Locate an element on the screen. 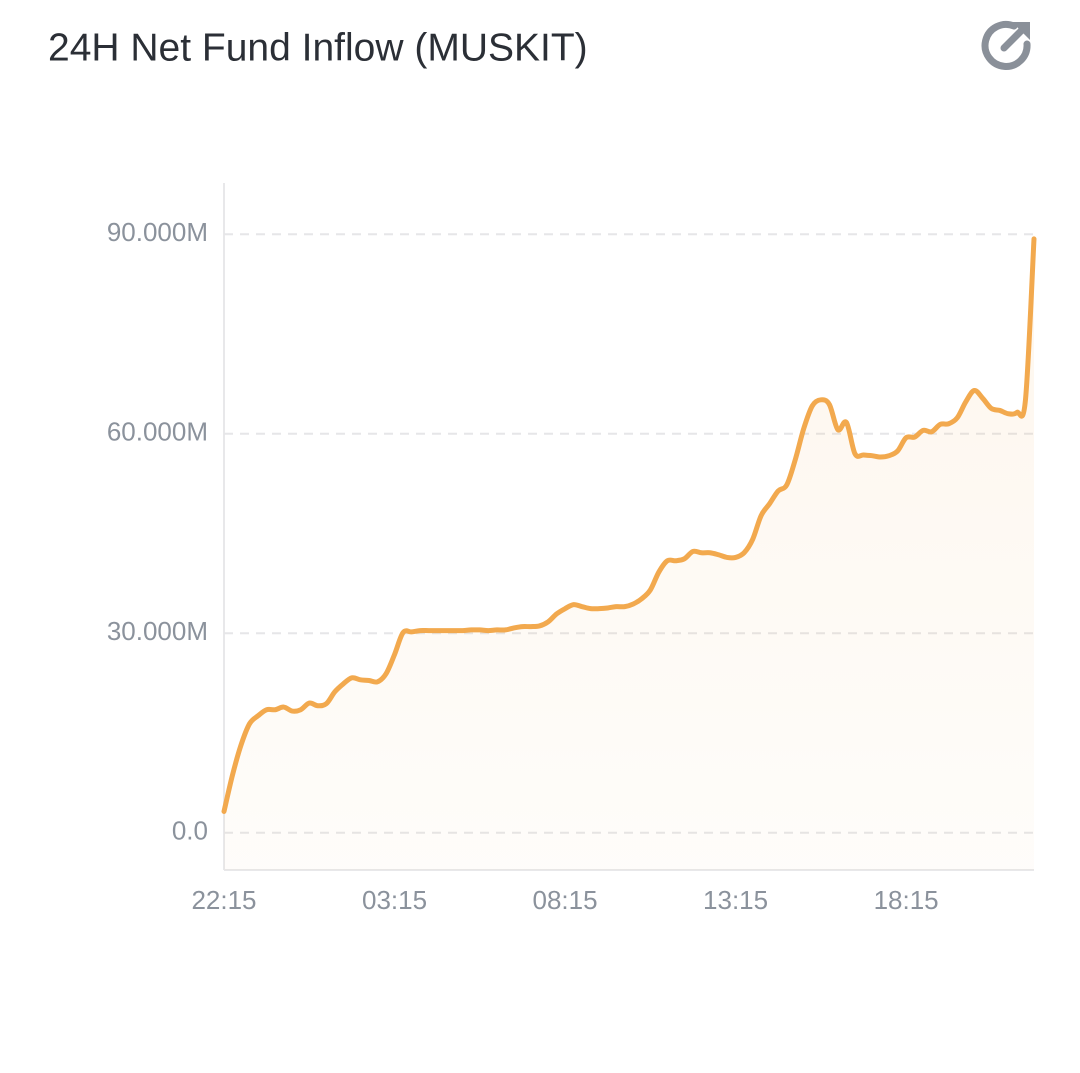 The width and height of the screenshot is (1080, 1073). x-tick-label: 22:15 is located at coordinates (223, 900).